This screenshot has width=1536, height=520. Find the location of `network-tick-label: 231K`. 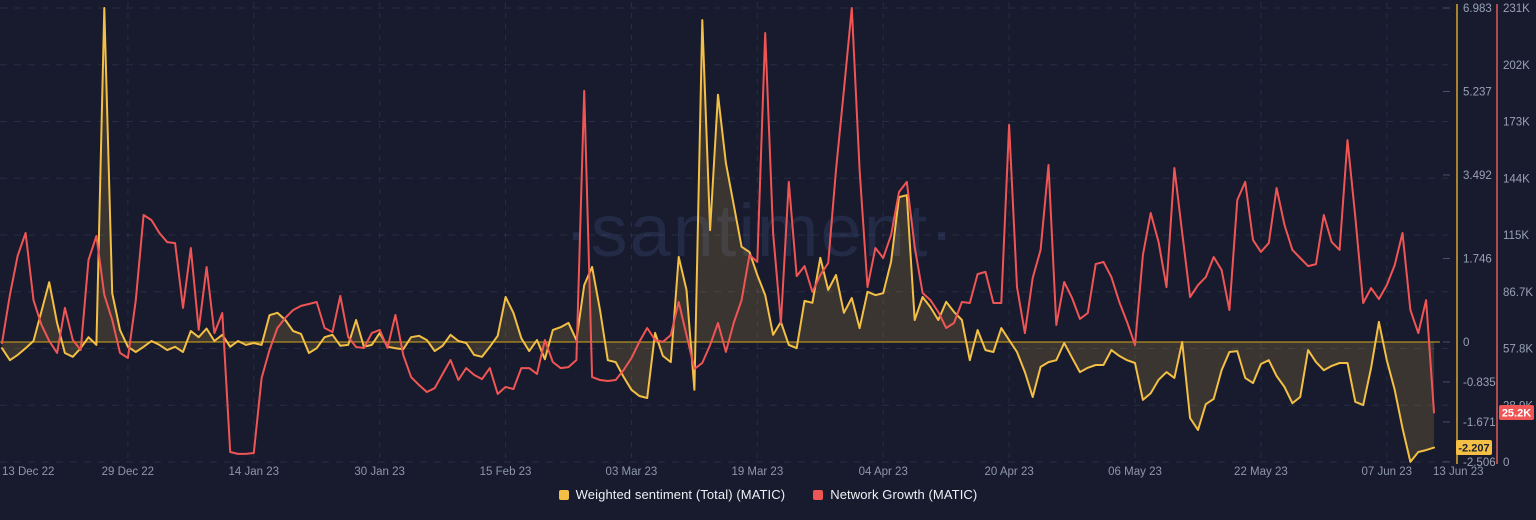

network-tick-label: 231K is located at coordinates (1516, 9).